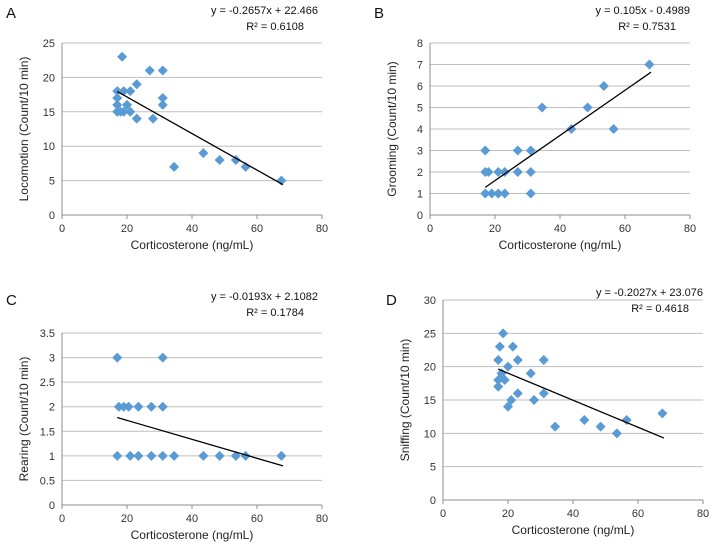  Describe the element at coordinates (11, 300) in the screenshot. I see `panel-letter: C` at that location.